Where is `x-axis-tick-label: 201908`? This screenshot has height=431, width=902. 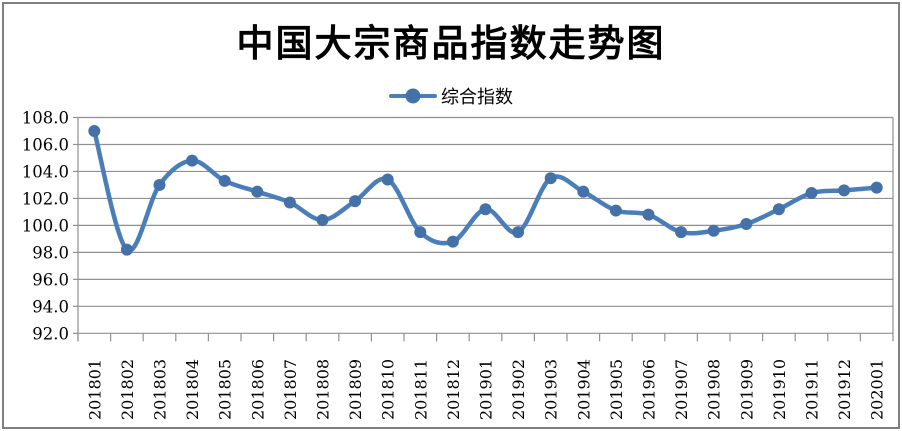 x-axis-tick-label: 201908 is located at coordinates (714, 389).